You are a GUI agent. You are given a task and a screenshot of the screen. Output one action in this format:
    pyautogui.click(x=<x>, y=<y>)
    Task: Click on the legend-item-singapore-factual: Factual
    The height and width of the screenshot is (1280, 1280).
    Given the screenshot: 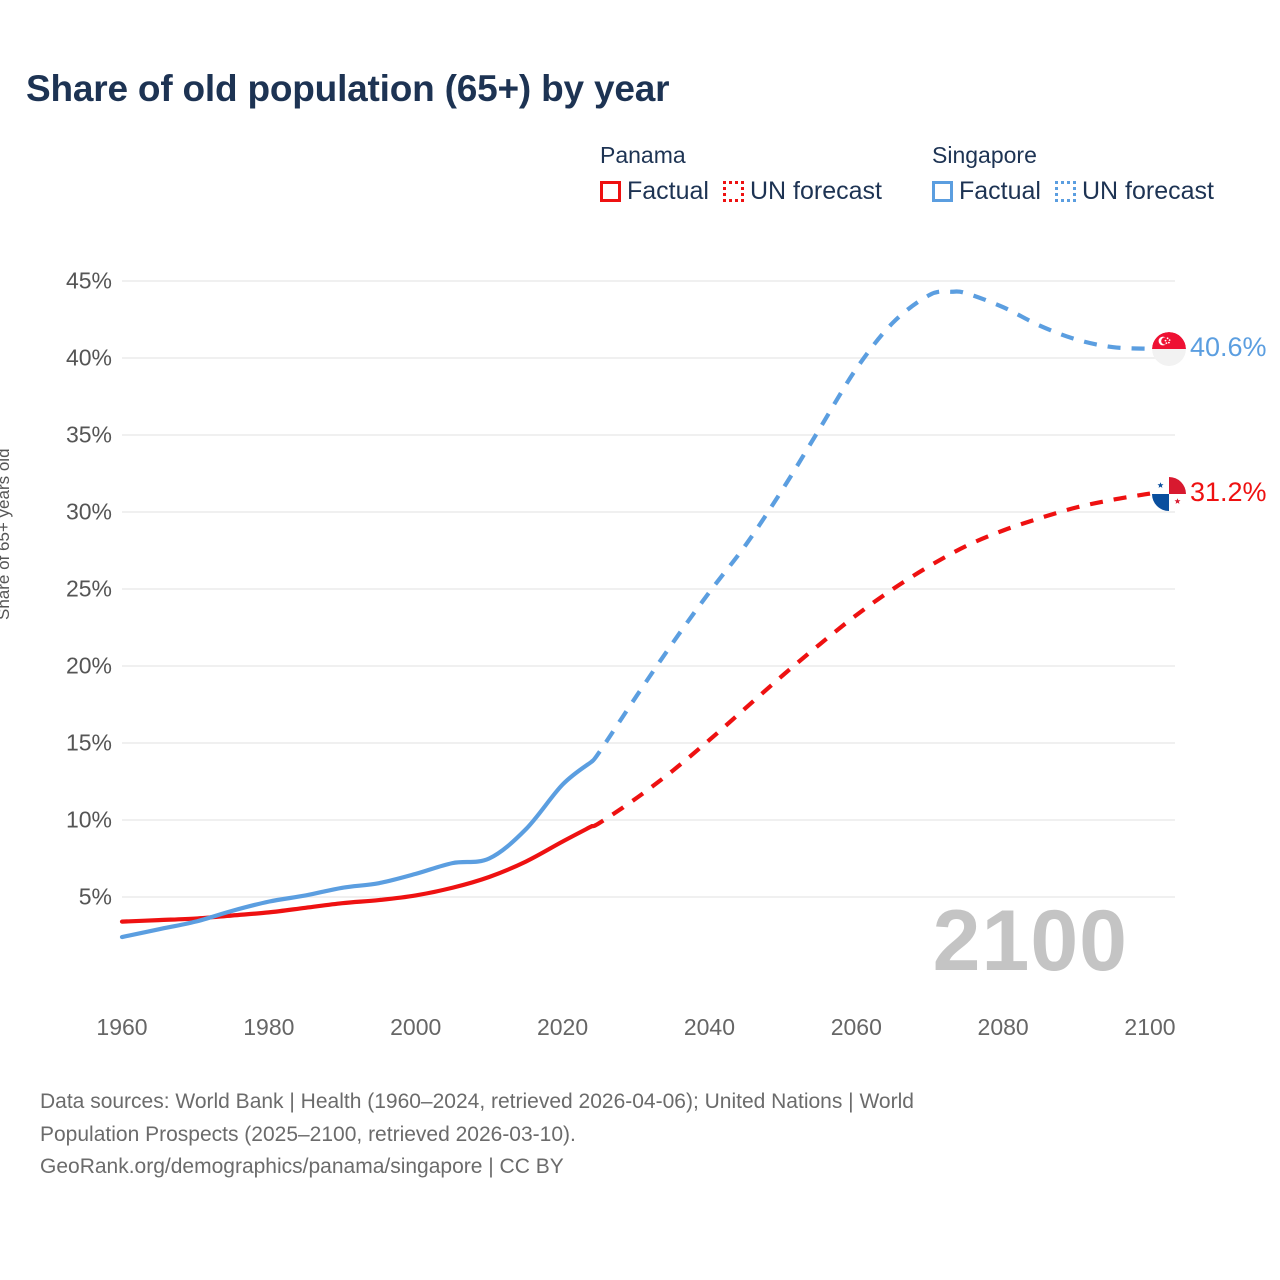 What is the action you would take?
    pyautogui.click(x=986, y=191)
    